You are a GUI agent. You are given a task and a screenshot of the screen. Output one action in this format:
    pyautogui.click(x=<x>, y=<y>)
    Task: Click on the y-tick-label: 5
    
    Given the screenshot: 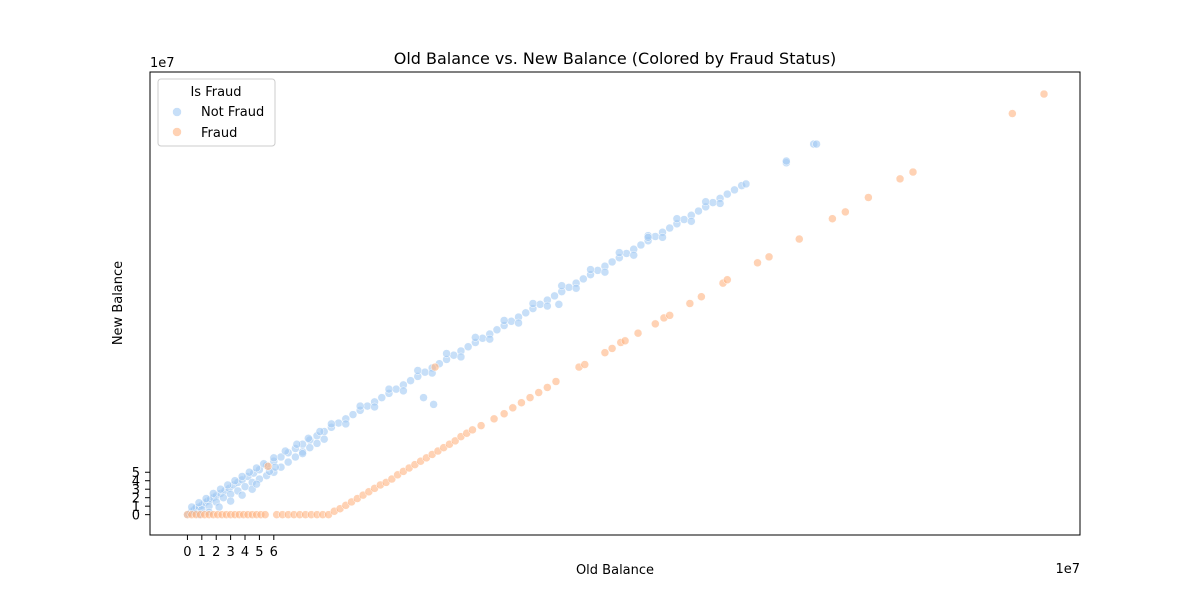 What is the action you would take?
    pyautogui.click(x=136, y=473)
    